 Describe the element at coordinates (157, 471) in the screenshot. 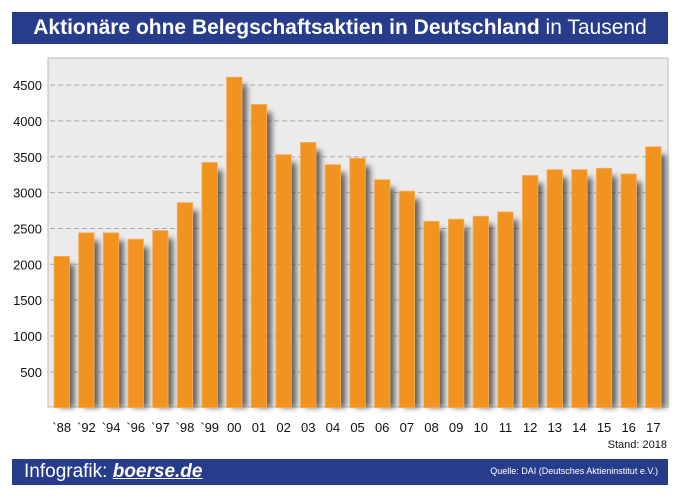

I see `brand-logo: boerse.de` at that location.